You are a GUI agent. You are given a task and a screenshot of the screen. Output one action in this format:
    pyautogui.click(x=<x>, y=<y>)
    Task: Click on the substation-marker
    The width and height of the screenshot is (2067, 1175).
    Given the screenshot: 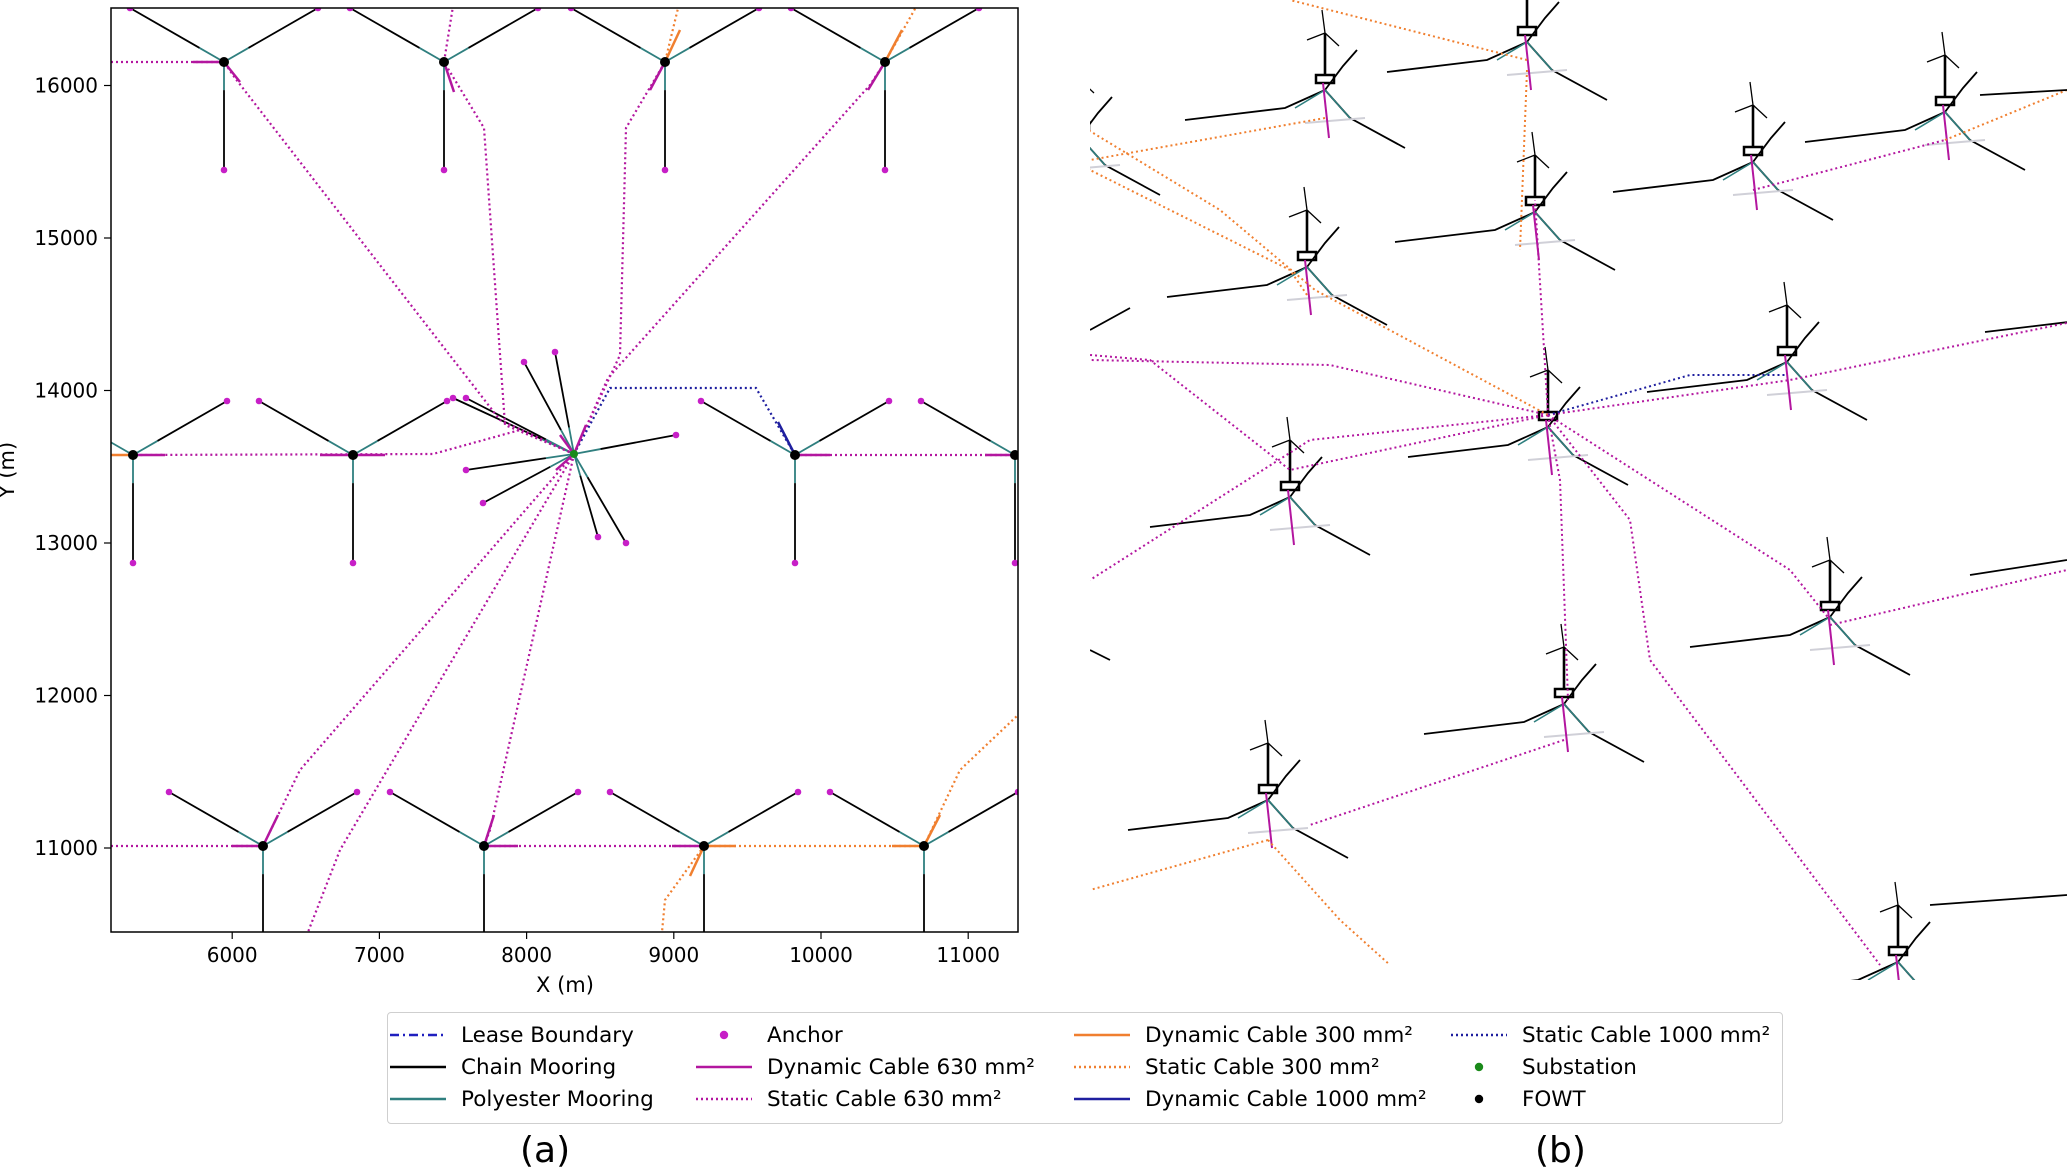 What is the action you would take?
    pyautogui.click(x=574, y=454)
    